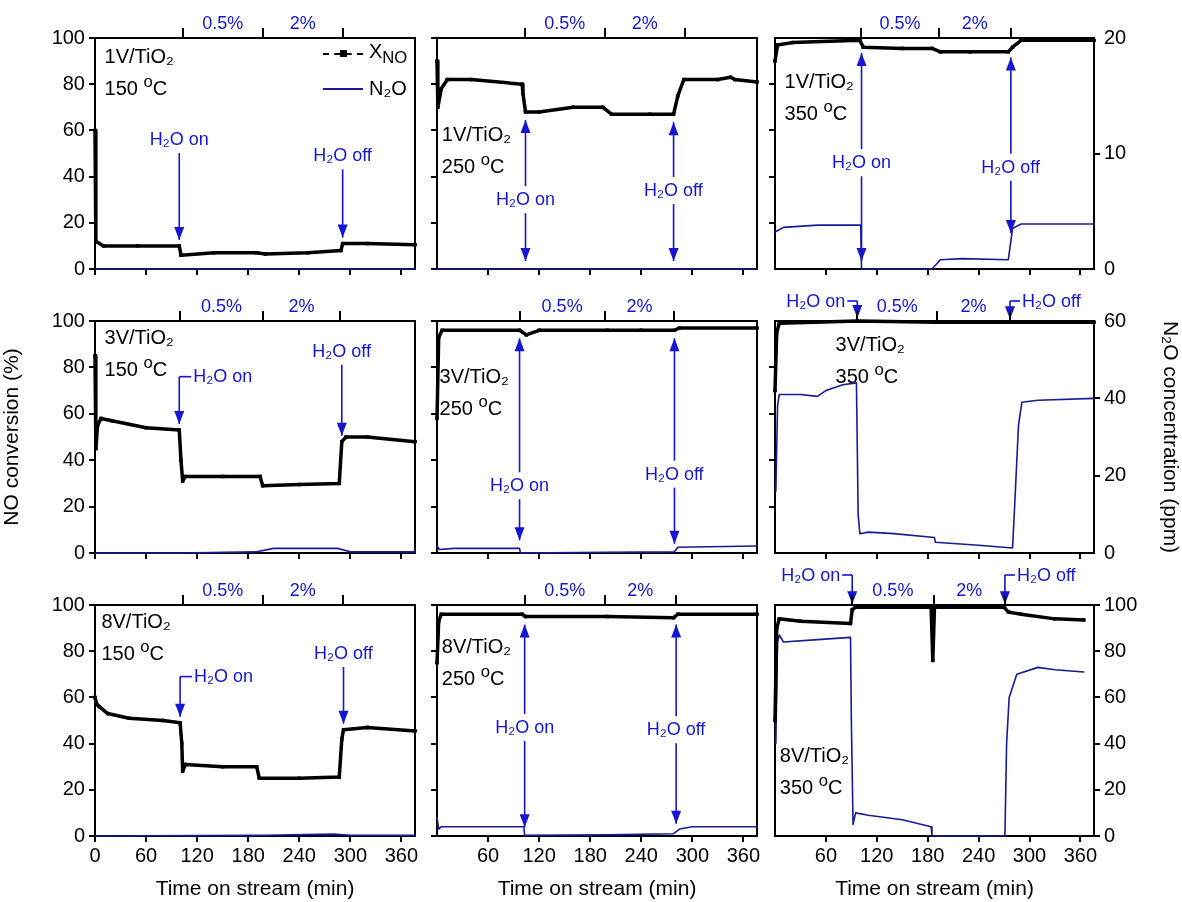 Image resolution: width=1182 pixels, height=902 pixels. I want to click on y-tick-label: 10, so click(1115, 152).